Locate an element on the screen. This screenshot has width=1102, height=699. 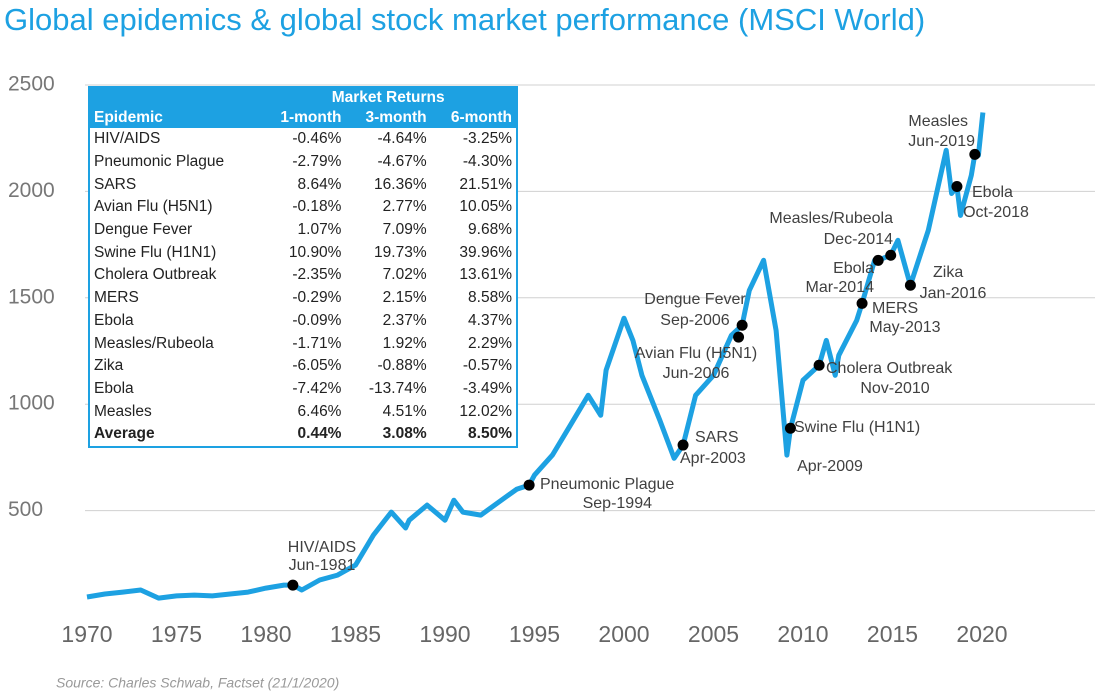
table-row: Epidemic 1-month 3-month 6-month is located at coordinates (303, 118).